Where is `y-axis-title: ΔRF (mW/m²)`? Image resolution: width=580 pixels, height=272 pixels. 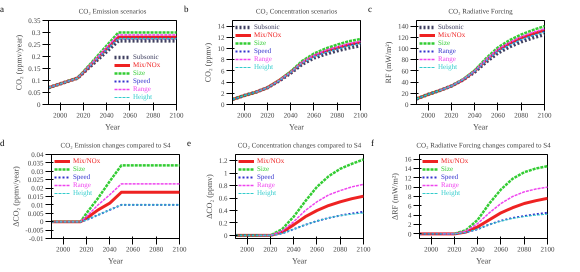 y-axis-title: ΔRF (mW/m²) is located at coordinates (395, 196).